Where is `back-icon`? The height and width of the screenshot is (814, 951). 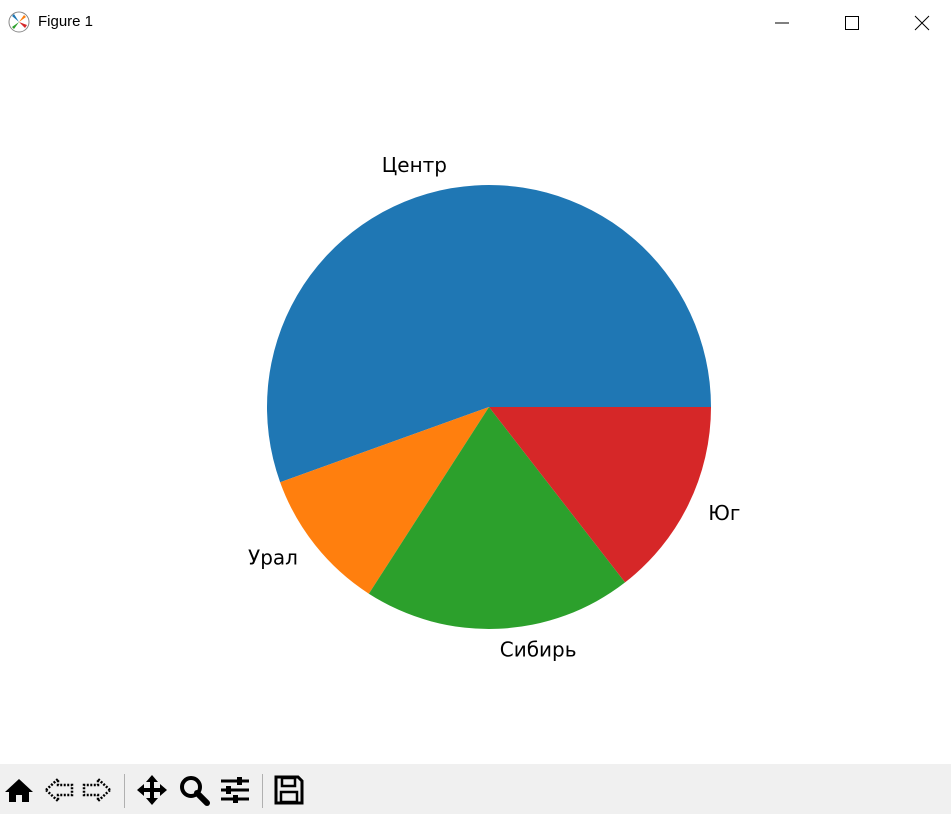
back-icon is located at coordinates (59, 790).